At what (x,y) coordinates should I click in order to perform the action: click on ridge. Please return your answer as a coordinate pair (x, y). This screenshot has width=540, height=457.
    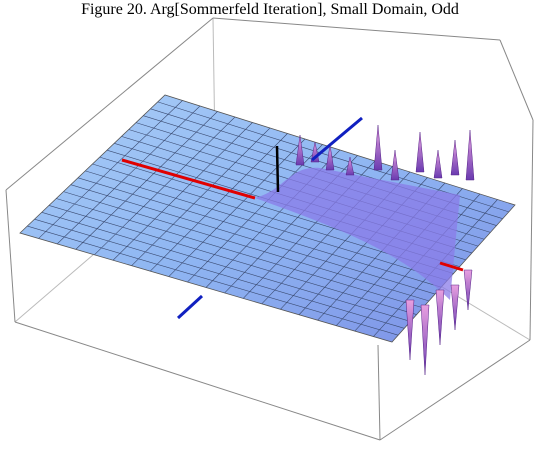
    Looking at the image, I should click on (357, 233).